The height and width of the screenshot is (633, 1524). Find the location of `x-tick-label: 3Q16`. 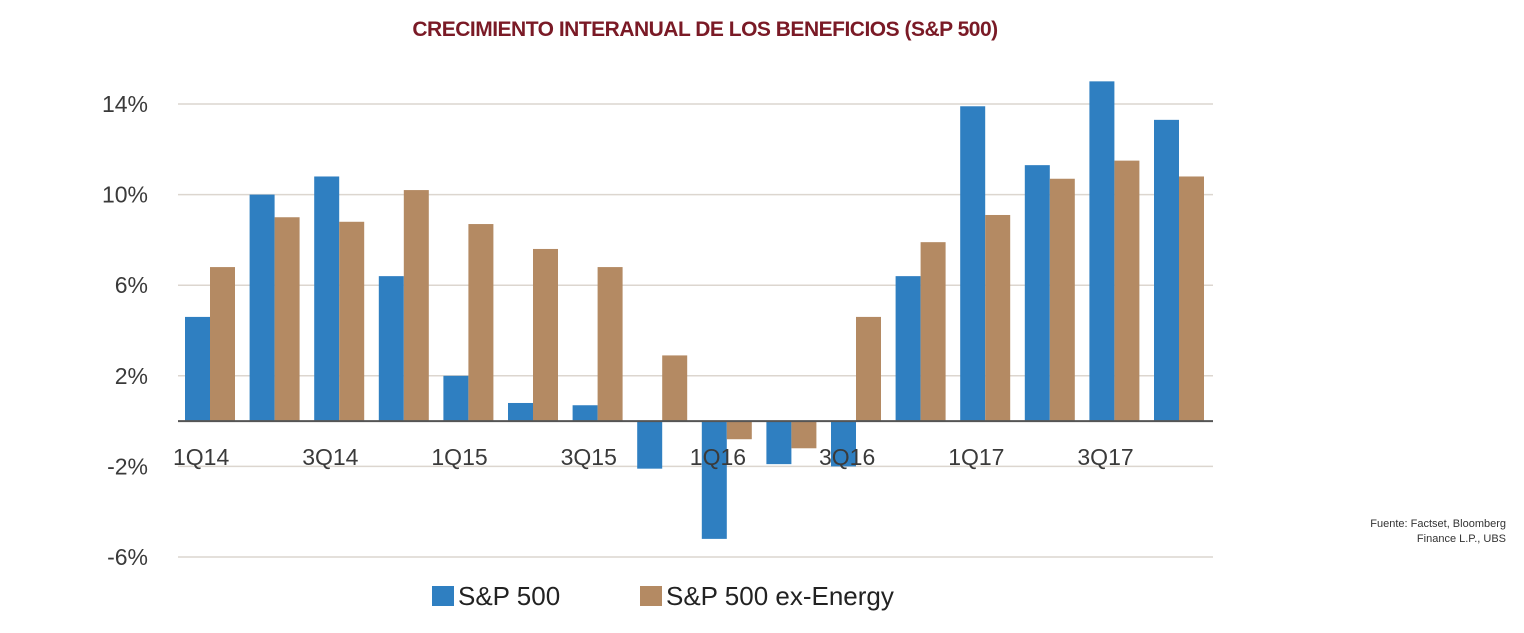

x-tick-label: 3Q16 is located at coordinates (847, 457).